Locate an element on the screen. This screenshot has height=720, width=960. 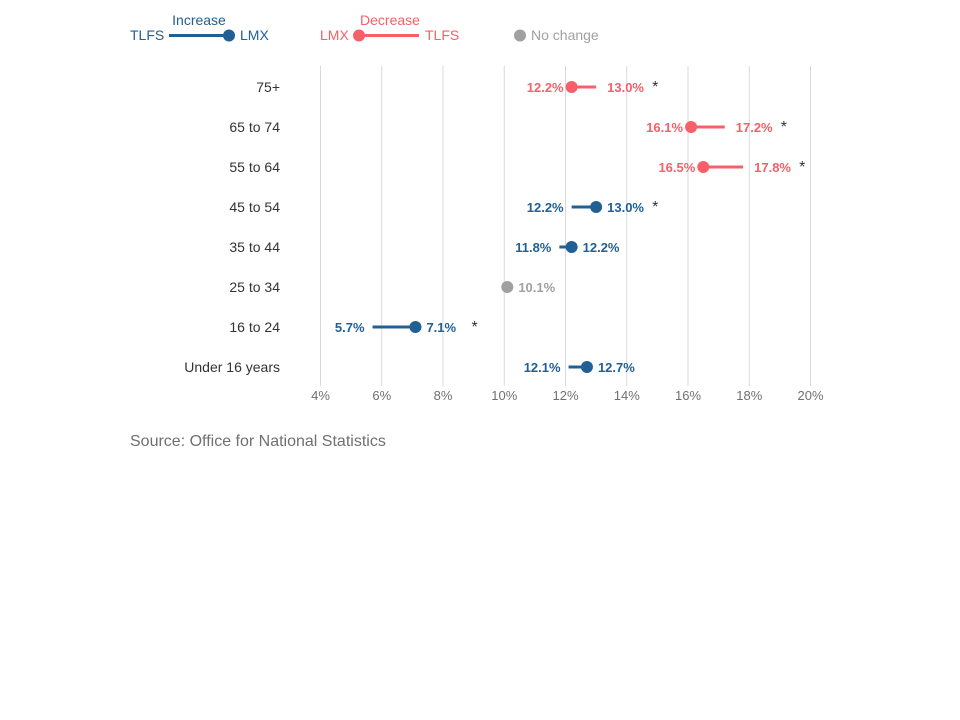
value-label-low: 16.5% is located at coordinates (676, 167).